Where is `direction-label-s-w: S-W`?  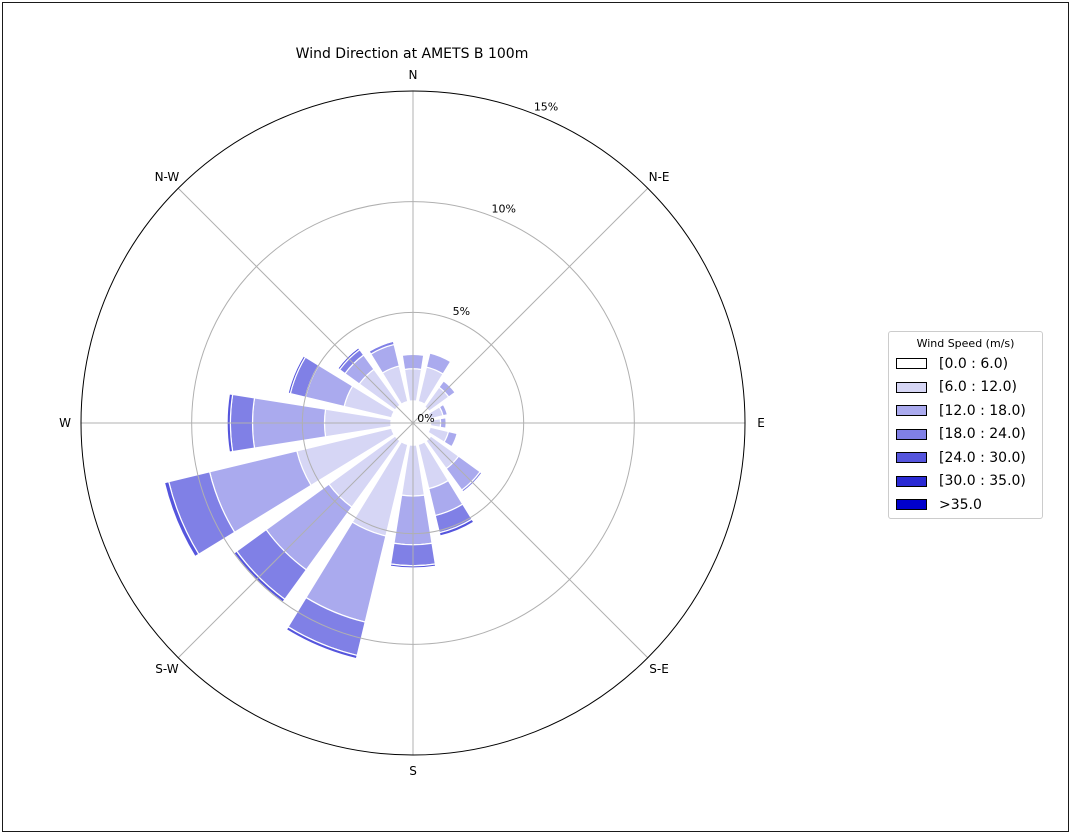
direction-label-s-w: S-W is located at coordinates (166, 669).